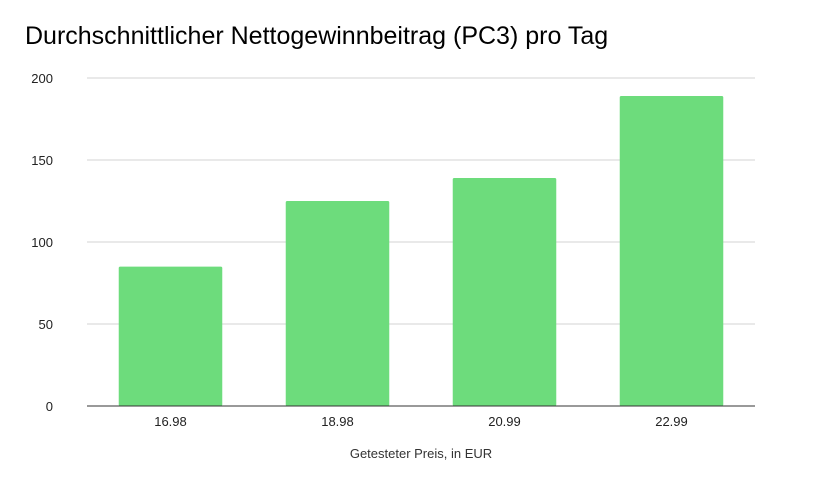 This screenshot has width=830, height=480. Describe the element at coordinates (421, 421) in the screenshot. I see `x-axis-ticks: 16.98 18.98 20.99 22.99` at that location.